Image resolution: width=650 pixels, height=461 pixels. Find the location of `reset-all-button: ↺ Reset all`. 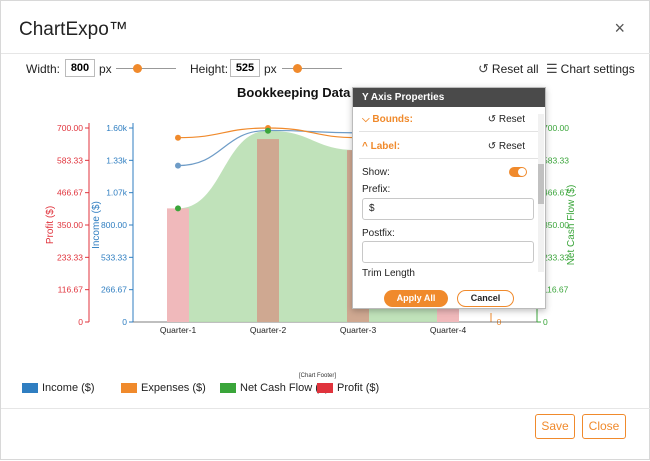

reset-all-button: ↺ Reset all is located at coordinates (508, 69).